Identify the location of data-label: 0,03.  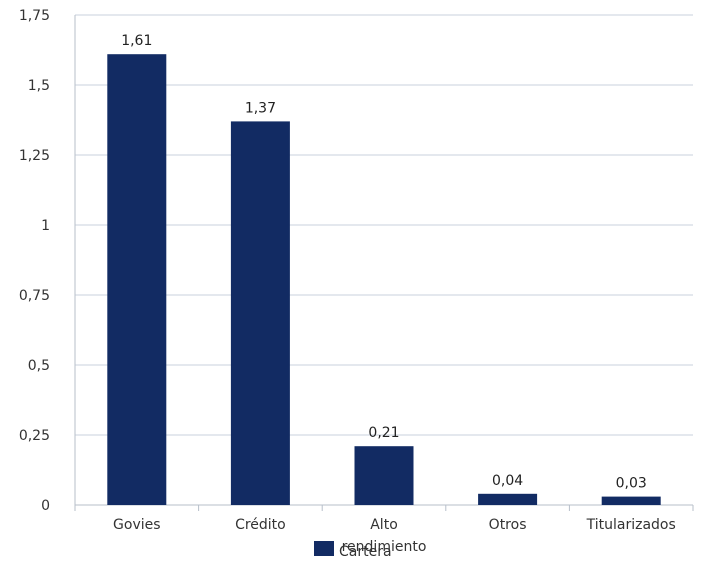
(631, 484).